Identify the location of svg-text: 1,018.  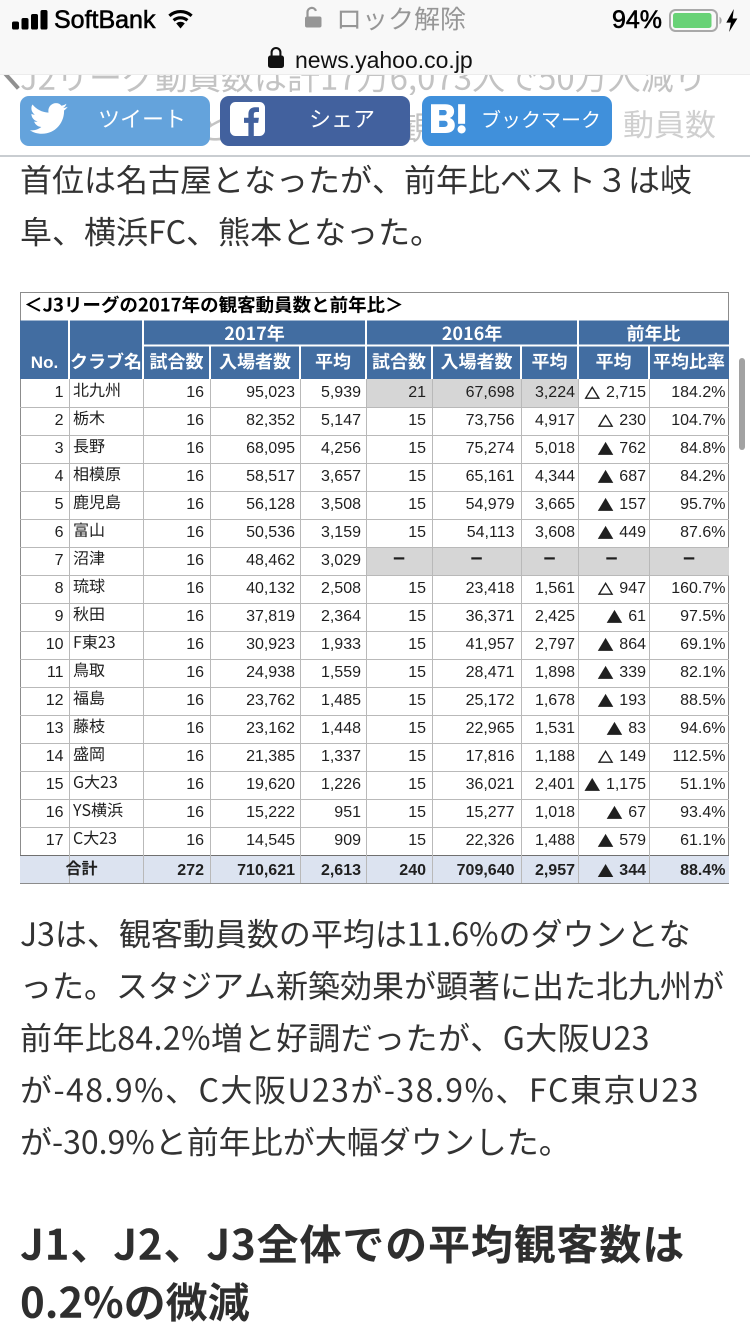
(555, 812).